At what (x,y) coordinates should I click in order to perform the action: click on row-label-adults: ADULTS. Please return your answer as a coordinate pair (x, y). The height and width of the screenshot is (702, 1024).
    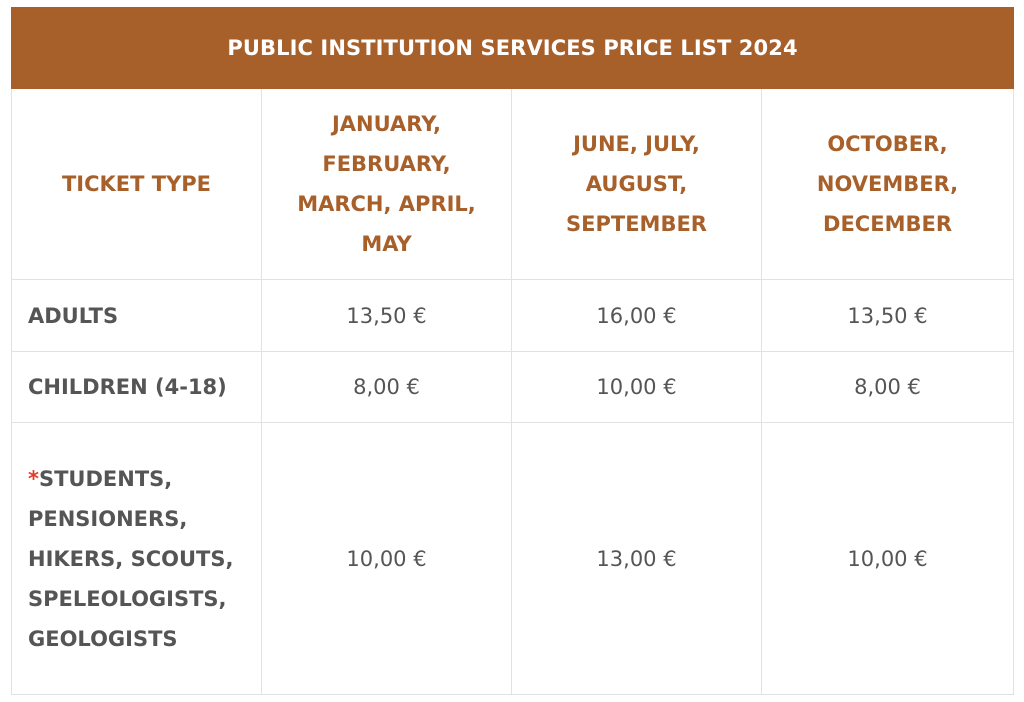
    Looking at the image, I should click on (136, 315).